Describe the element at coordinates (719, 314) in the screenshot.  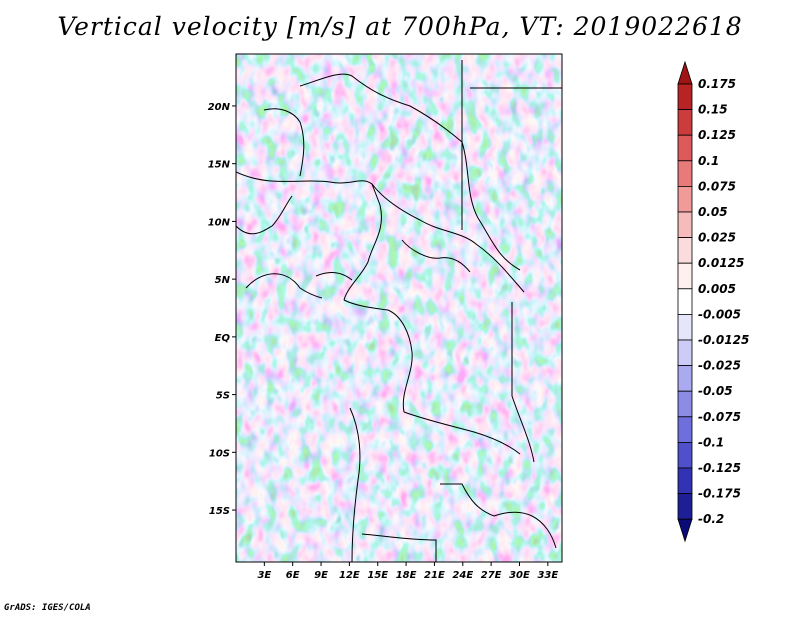
I see `colorbar-label: -0.005` at that location.